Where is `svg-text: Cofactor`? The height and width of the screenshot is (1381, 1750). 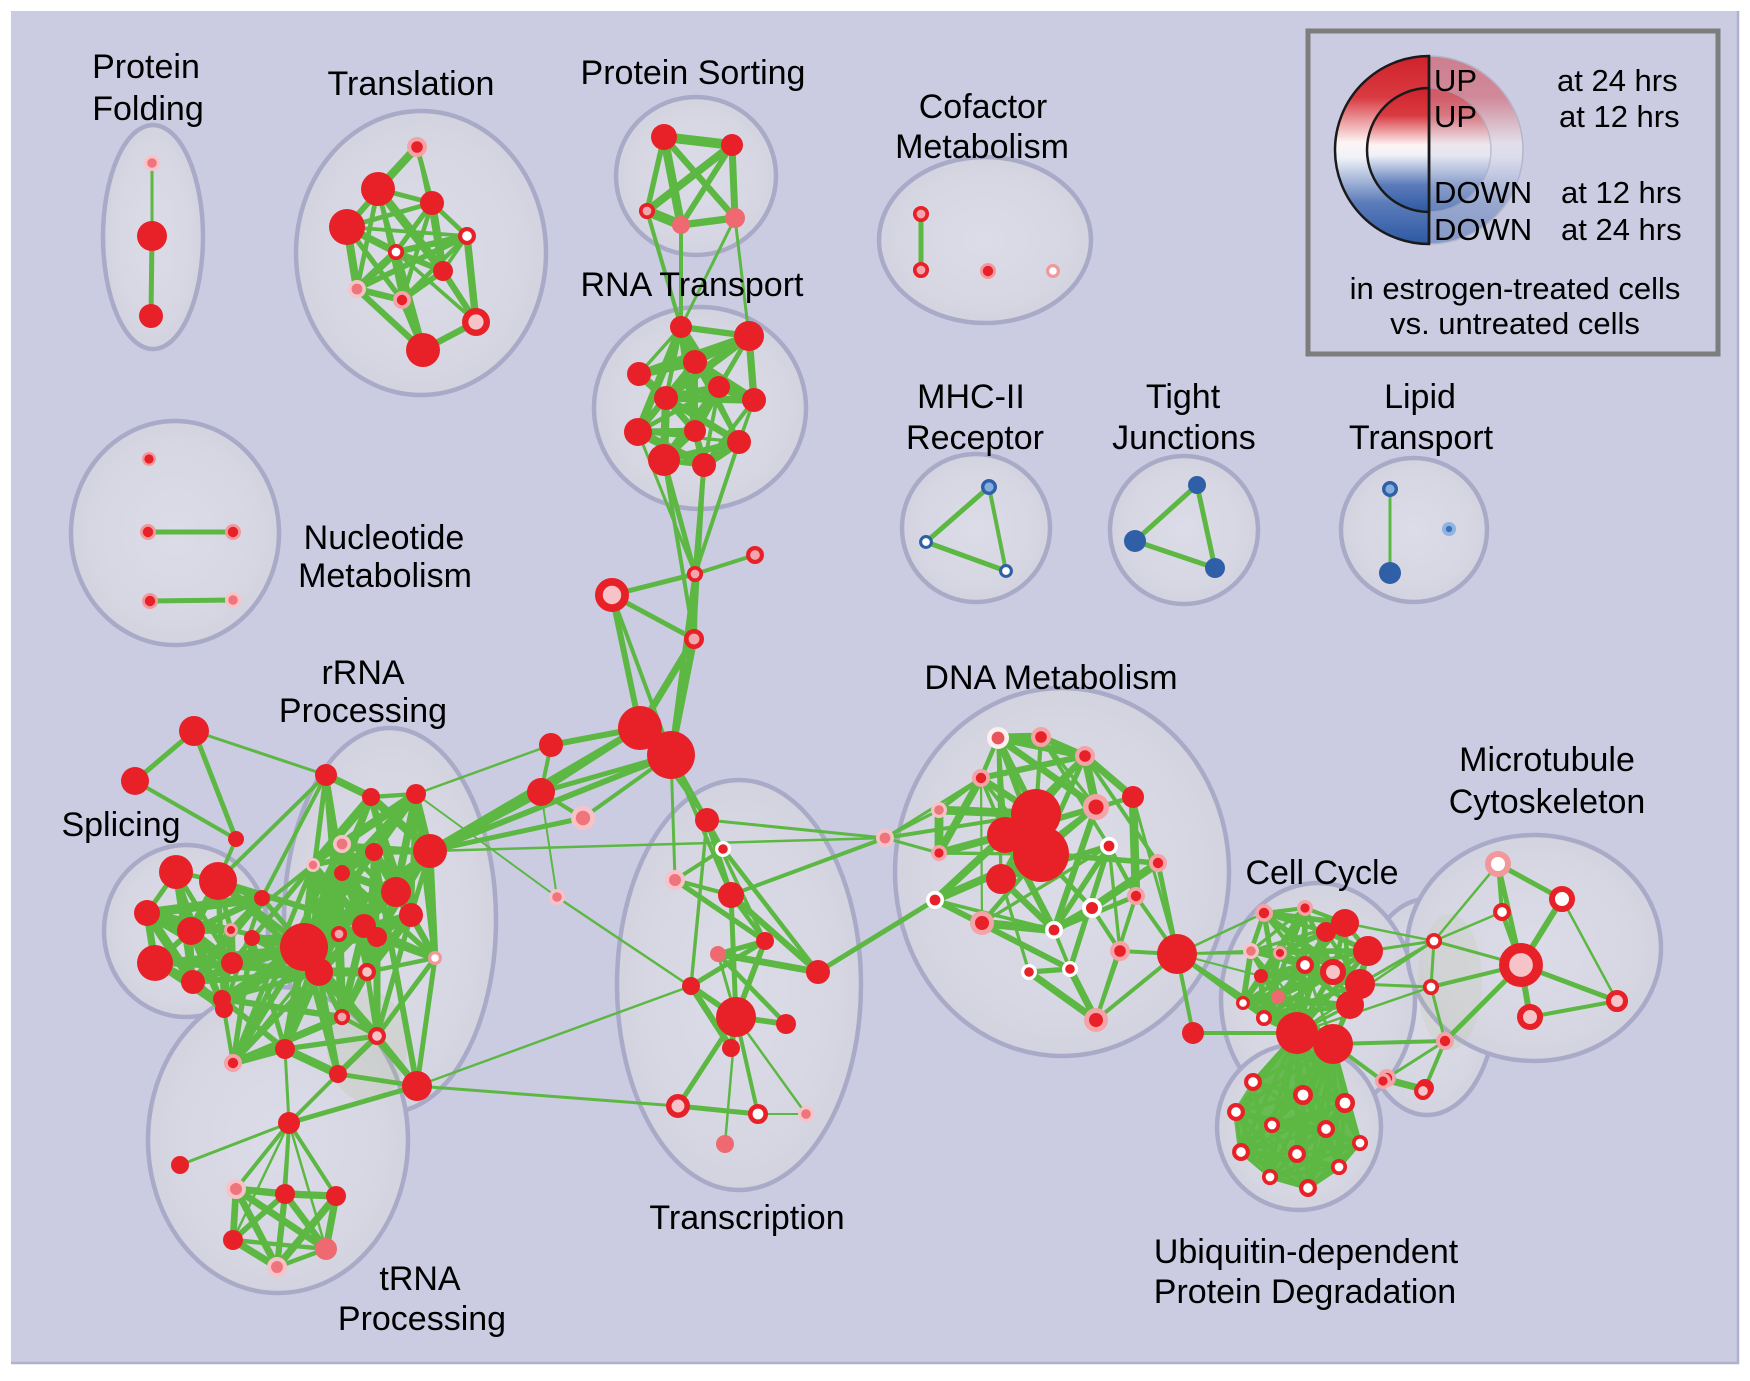 svg-text: Cofactor is located at coordinates (983, 107).